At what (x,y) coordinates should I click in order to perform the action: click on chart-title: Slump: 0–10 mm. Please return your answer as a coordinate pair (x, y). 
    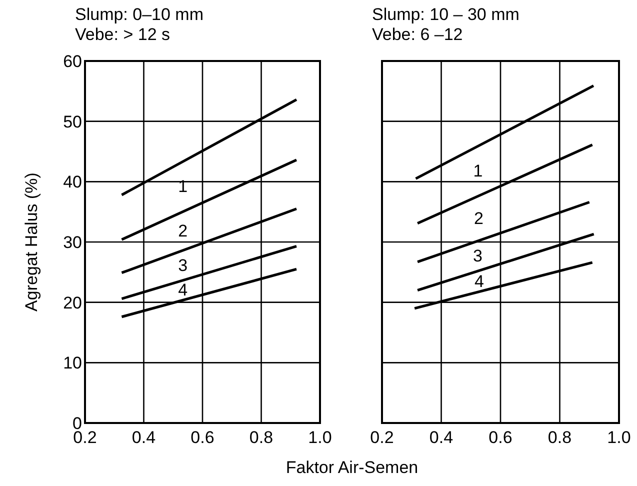
    Looking at the image, I should click on (139, 14).